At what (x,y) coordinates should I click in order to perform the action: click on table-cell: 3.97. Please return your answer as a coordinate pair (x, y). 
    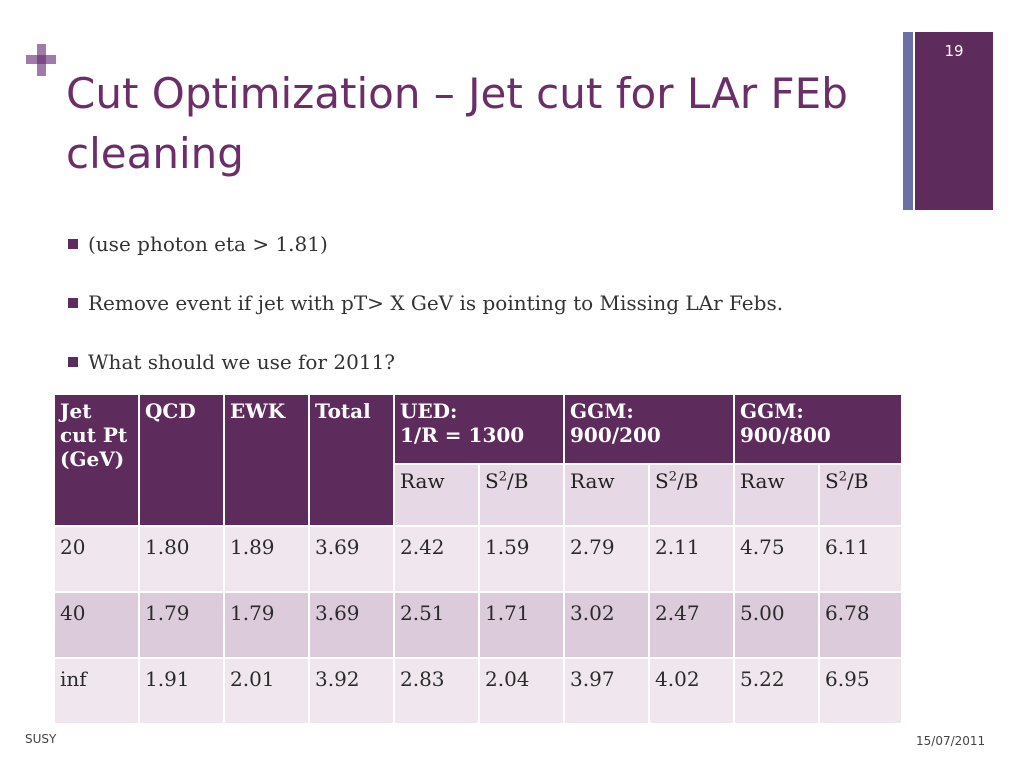
    Looking at the image, I should click on (608, 692).